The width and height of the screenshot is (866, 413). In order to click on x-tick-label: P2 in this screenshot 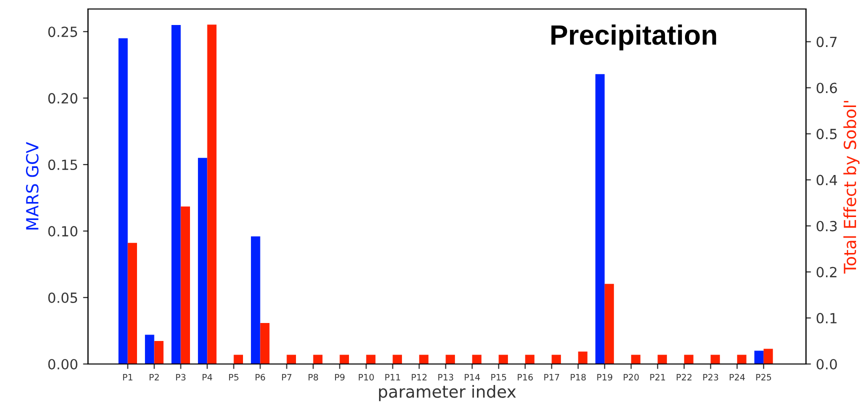, I will do `click(154, 377)`.